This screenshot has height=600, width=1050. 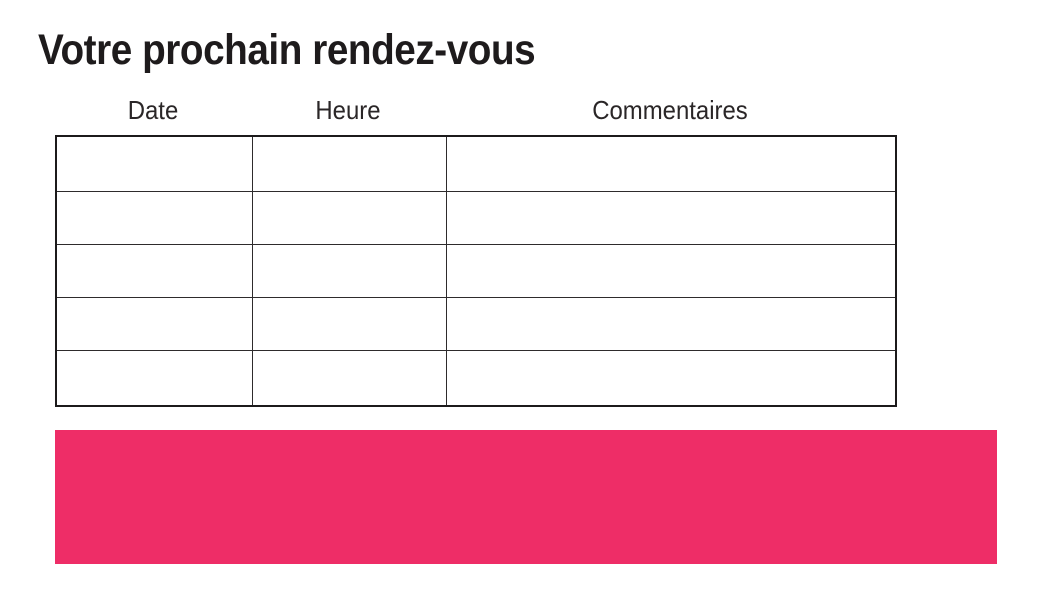 What do you see at coordinates (670, 110) in the screenshot?
I see `column-header-commentaires: Commentaires` at bounding box center [670, 110].